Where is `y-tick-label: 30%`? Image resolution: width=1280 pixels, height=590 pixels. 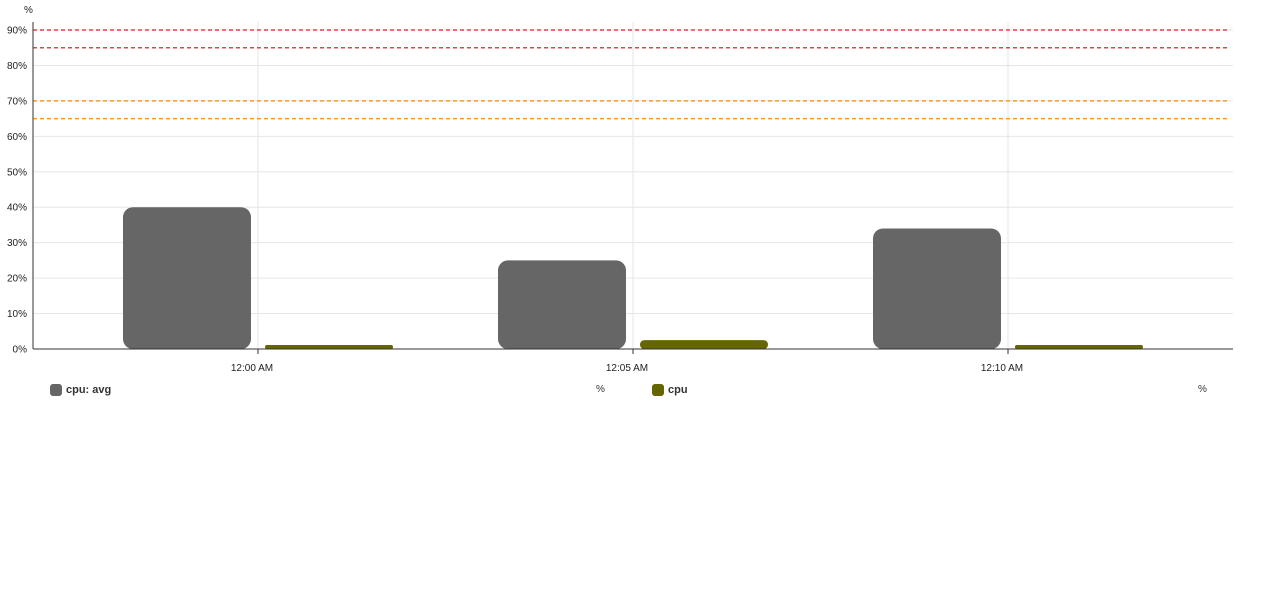
y-tick-label: 30% is located at coordinates (17, 243).